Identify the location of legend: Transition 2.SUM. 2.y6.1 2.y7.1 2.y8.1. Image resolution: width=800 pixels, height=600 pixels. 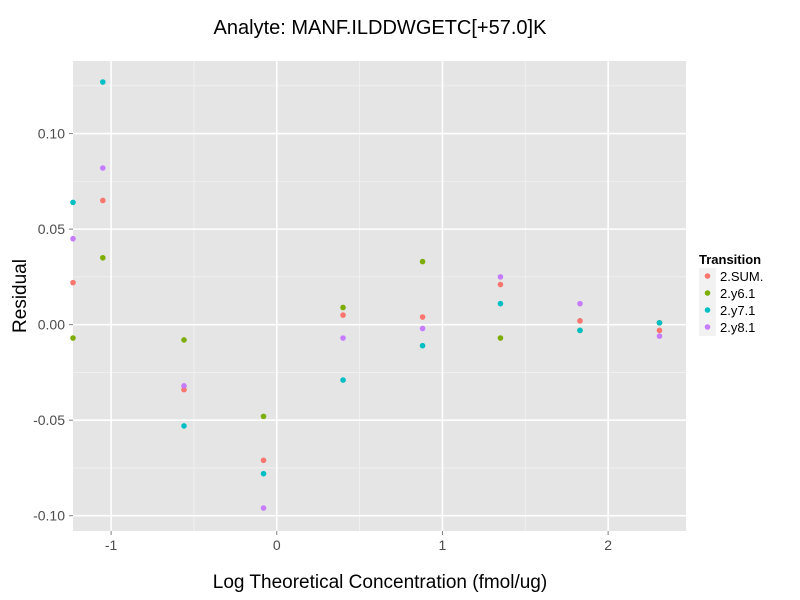
(731, 294).